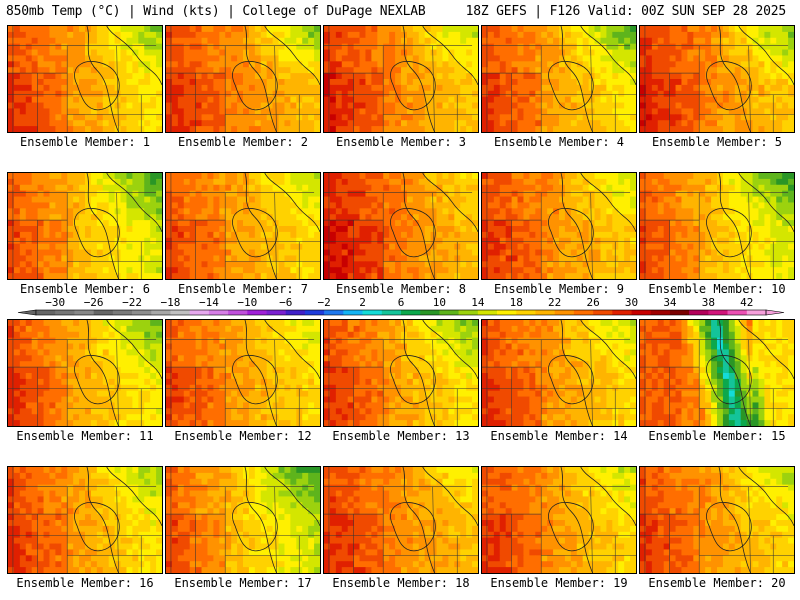 The height and width of the screenshot is (600, 800). I want to click on colorbar-tick-label: 6, so click(401, 302).